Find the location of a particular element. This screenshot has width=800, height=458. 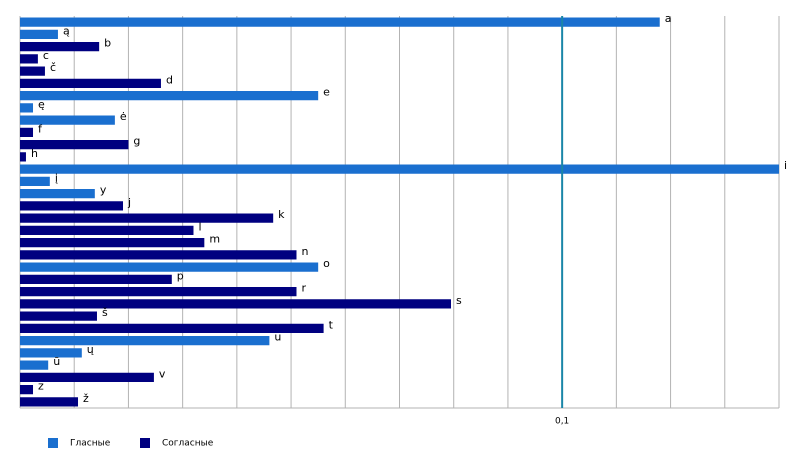

x-tick-label: 0,1 is located at coordinates (562, 422).